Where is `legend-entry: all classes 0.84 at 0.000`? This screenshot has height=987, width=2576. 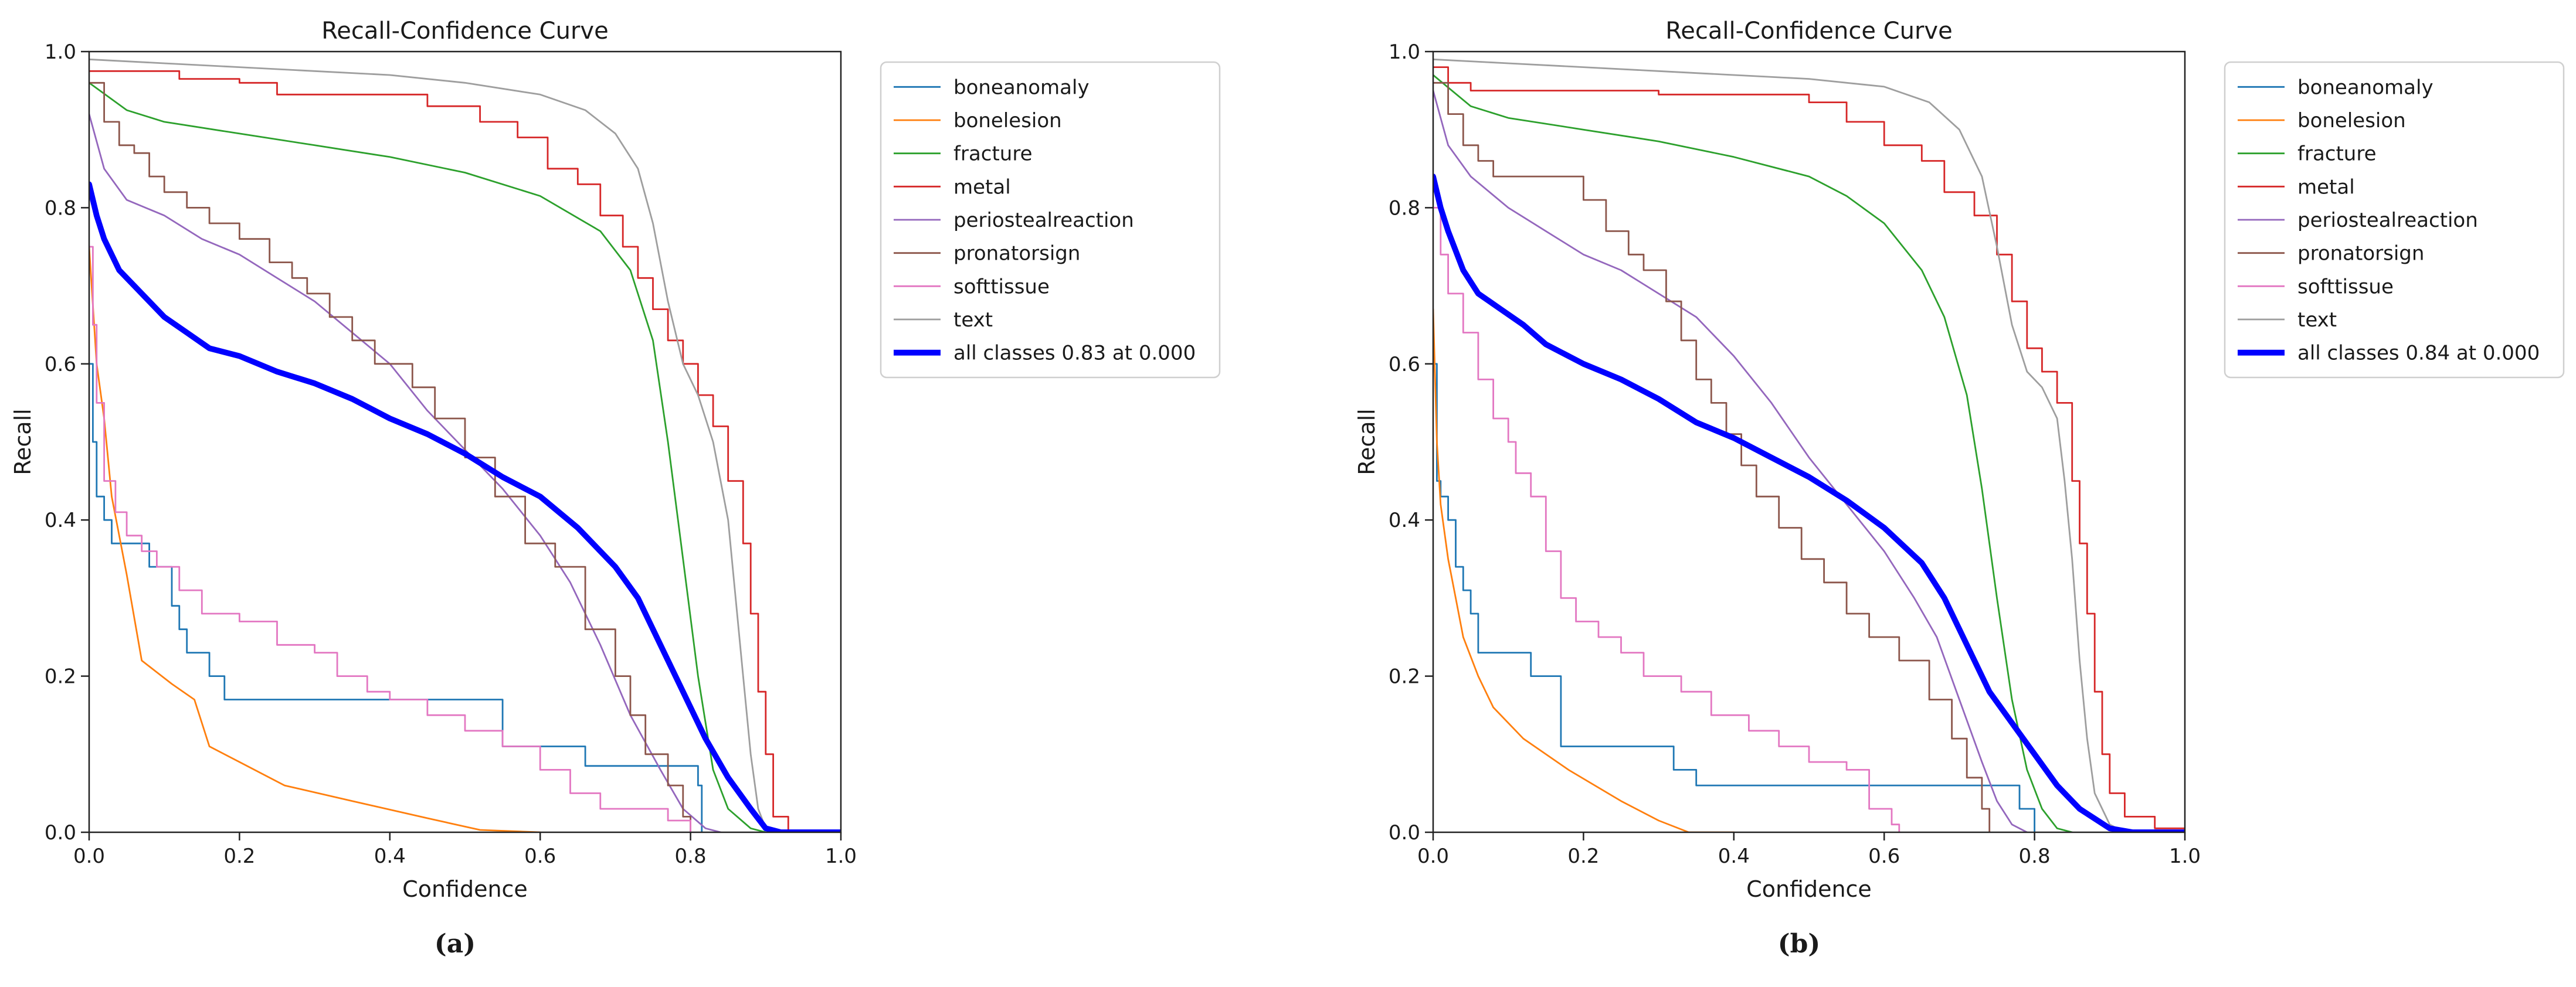
legend-entry: all classes 0.84 at 0.000 is located at coordinates (2418, 353).